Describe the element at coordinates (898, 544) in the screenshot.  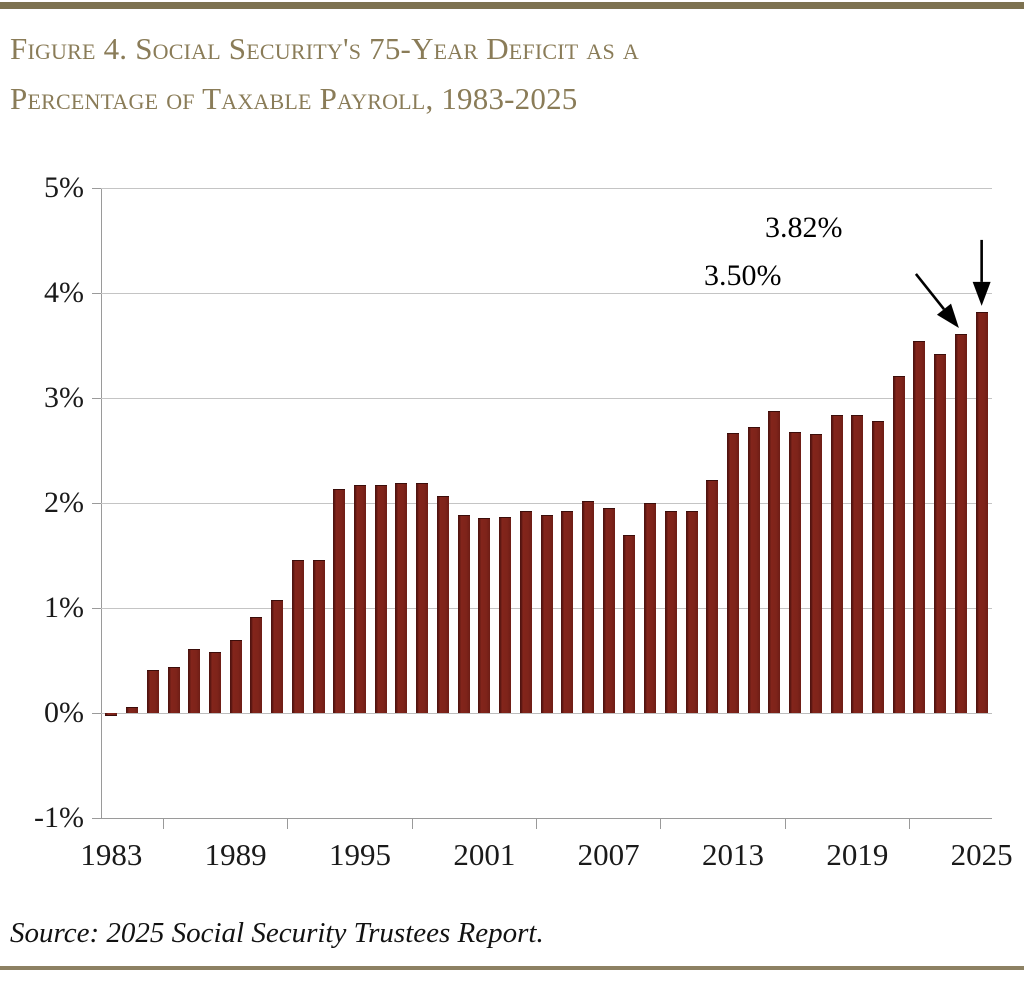
I see `bar-2021` at that location.